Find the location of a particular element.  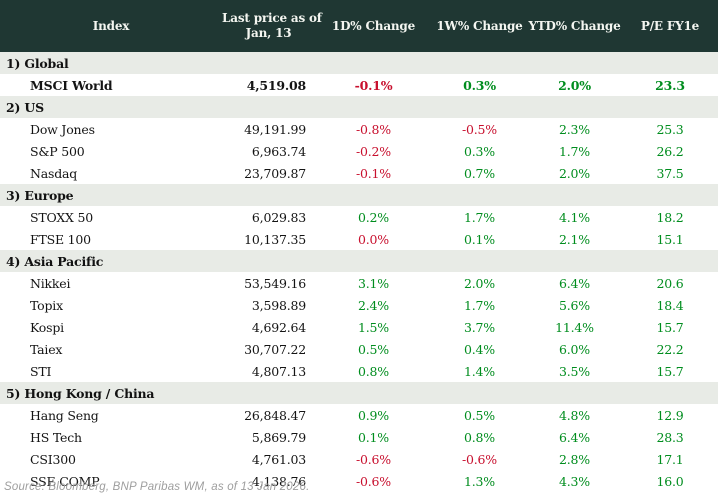

index-name: Nikkei is located at coordinates (50, 283).